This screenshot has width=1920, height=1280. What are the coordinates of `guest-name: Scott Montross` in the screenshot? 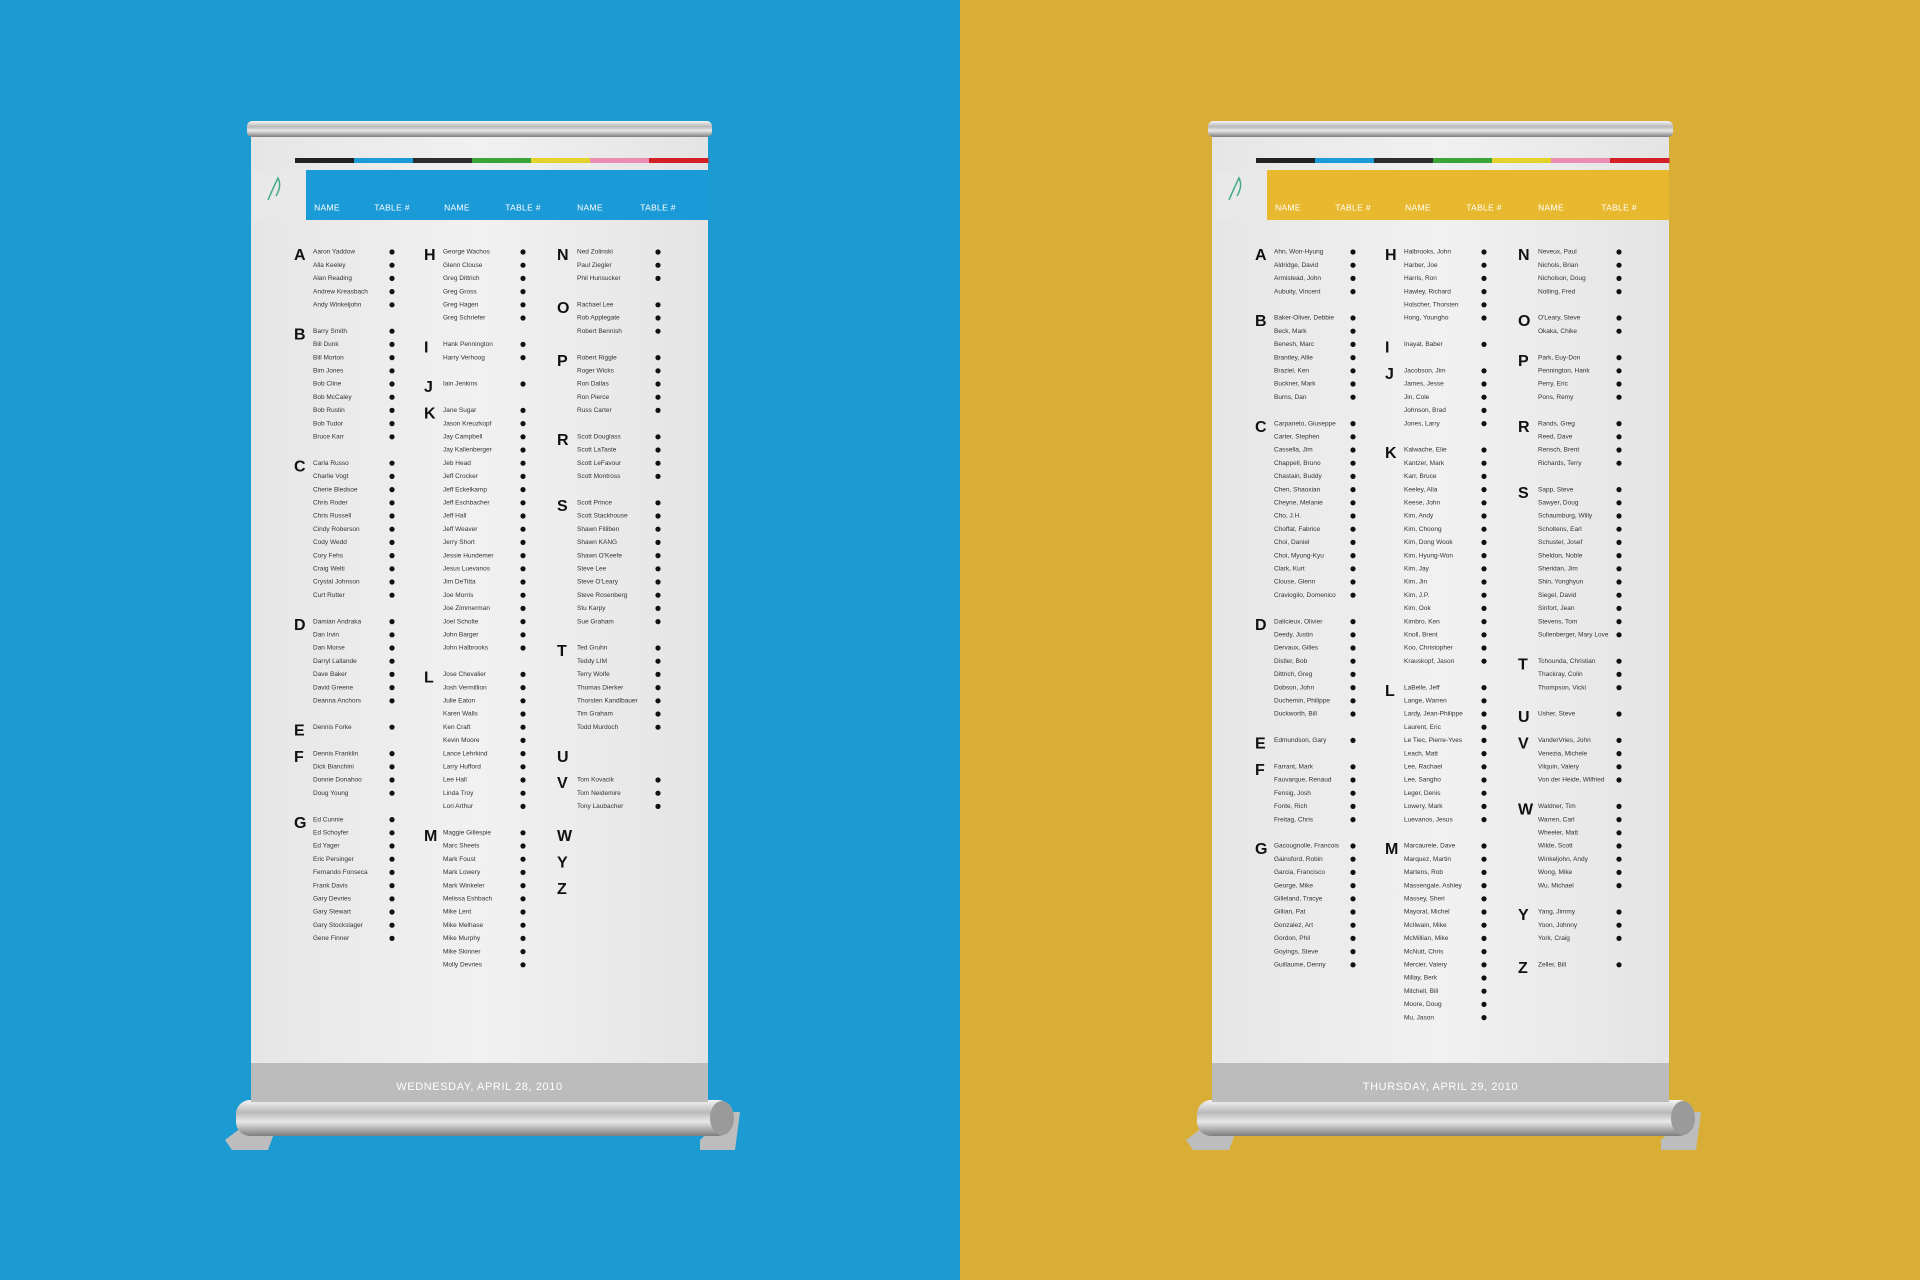 It's located at (599, 476).